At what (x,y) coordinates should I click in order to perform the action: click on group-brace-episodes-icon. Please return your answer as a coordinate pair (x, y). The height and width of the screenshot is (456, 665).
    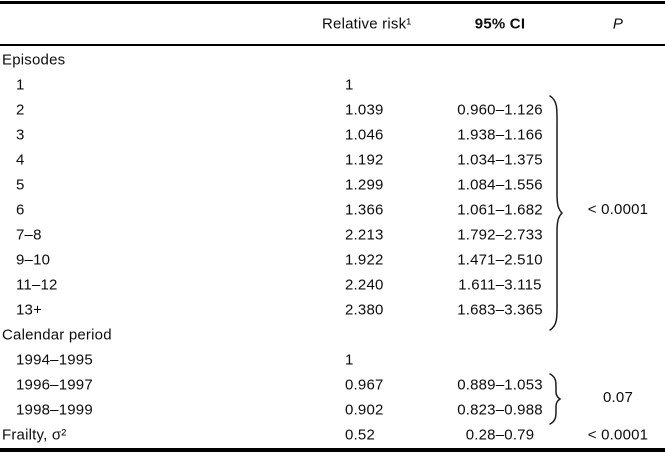
    Looking at the image, I should click on (555, 215).